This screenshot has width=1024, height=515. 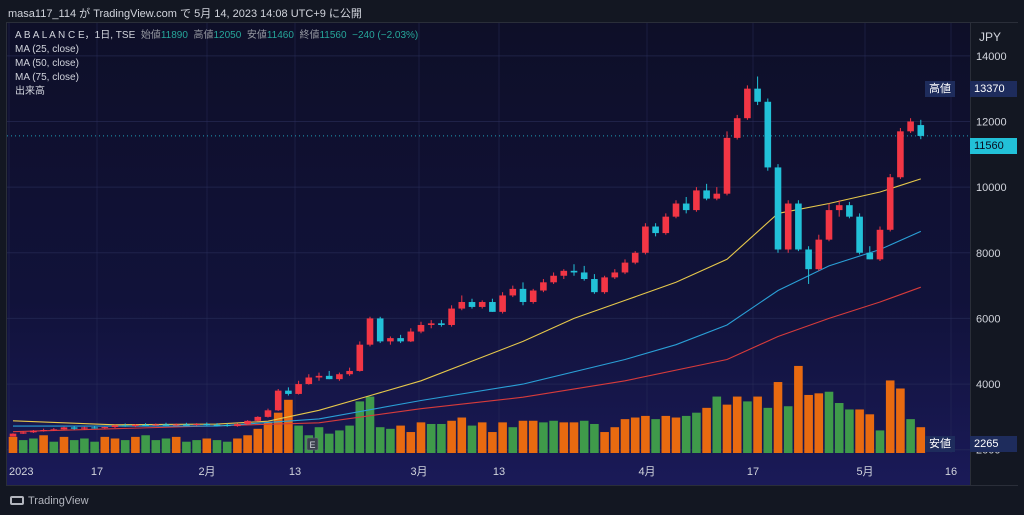 What do you see at coordinates (993, 444) in the screenshot?
I see `low-price-tag: 2265` at bounding box center [993, 444].